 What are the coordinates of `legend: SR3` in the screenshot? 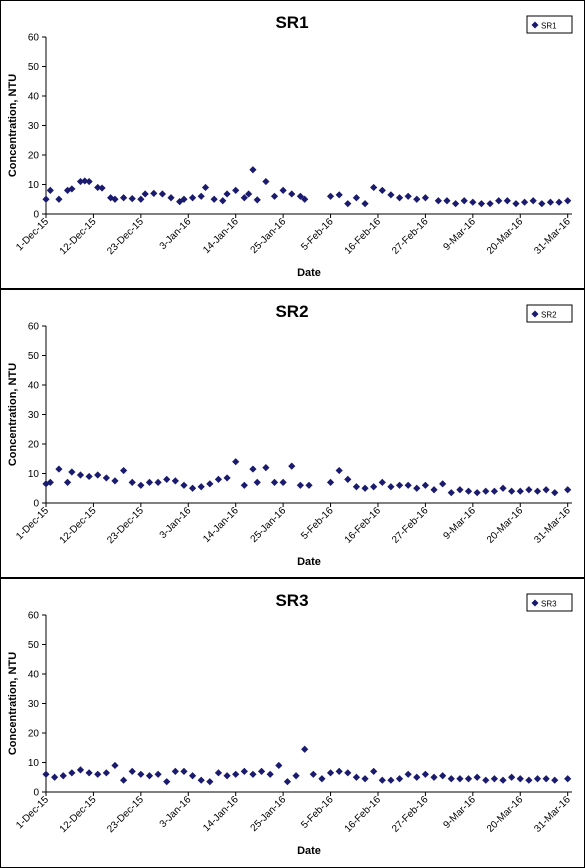 It's located at (549, 602).